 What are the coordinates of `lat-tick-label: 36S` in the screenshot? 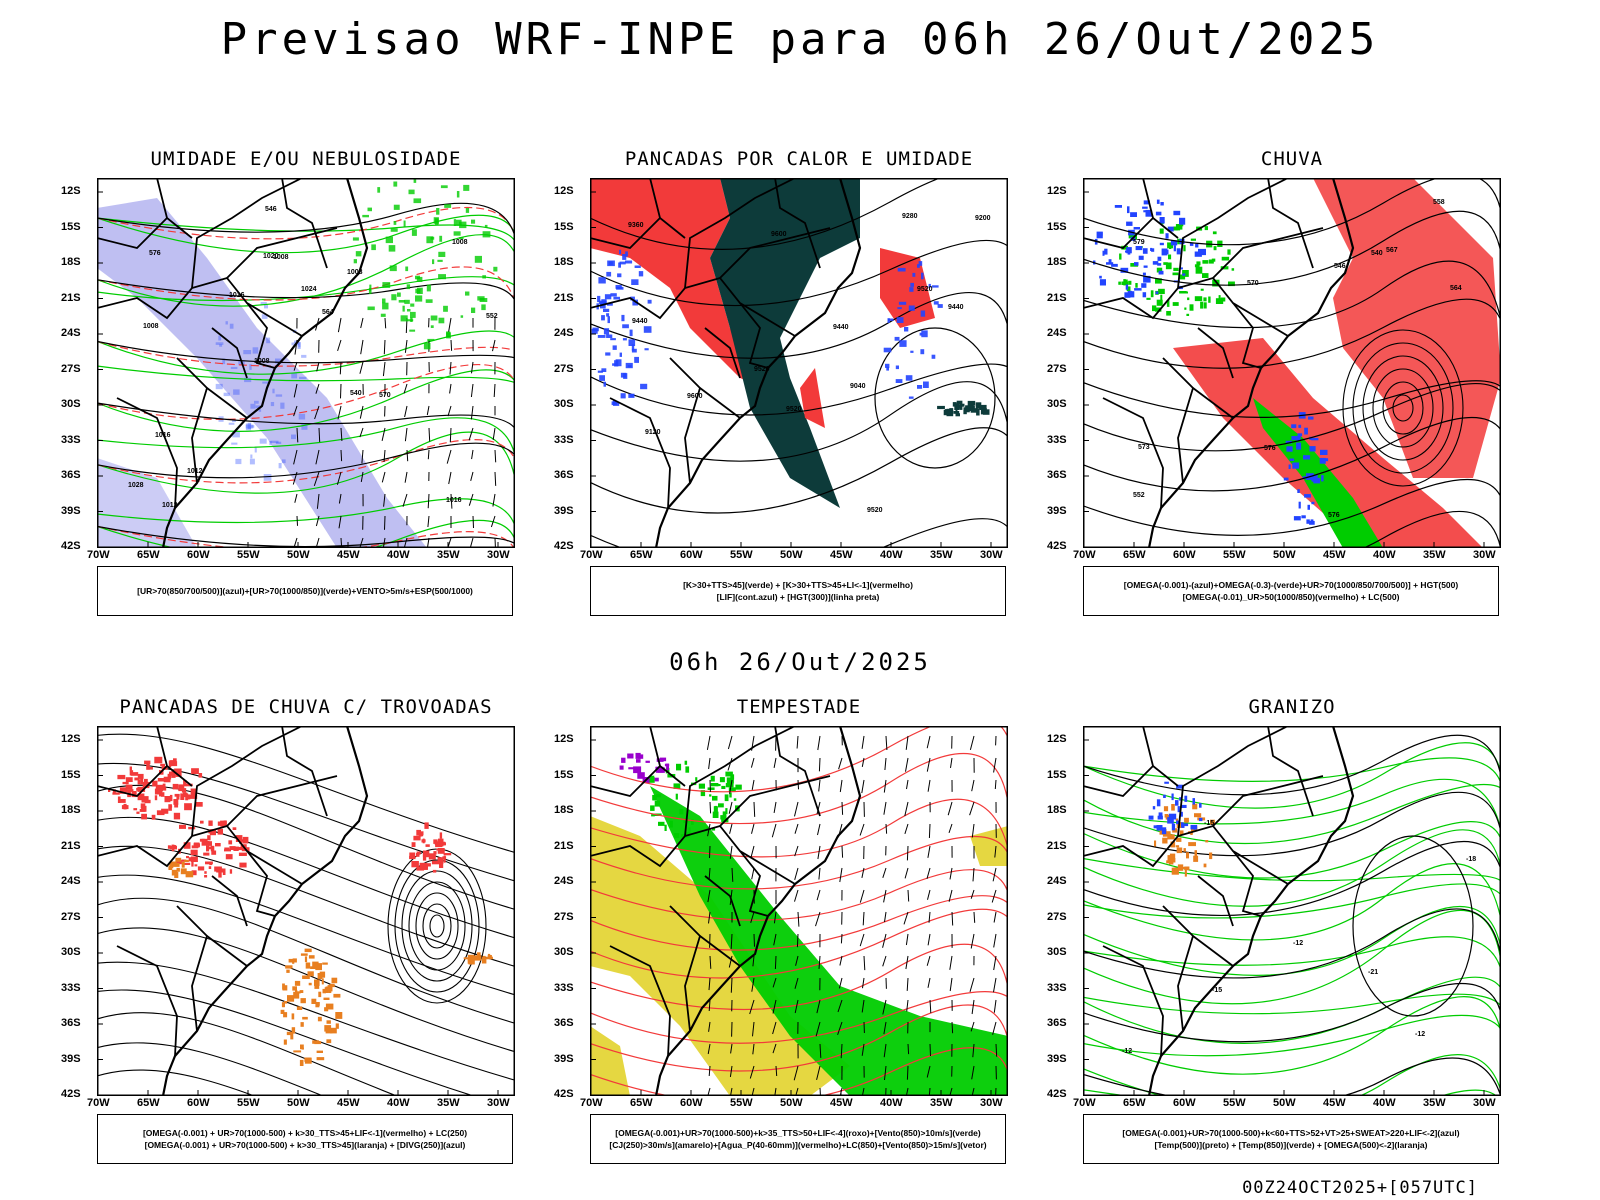 It's located at (1057, 475).